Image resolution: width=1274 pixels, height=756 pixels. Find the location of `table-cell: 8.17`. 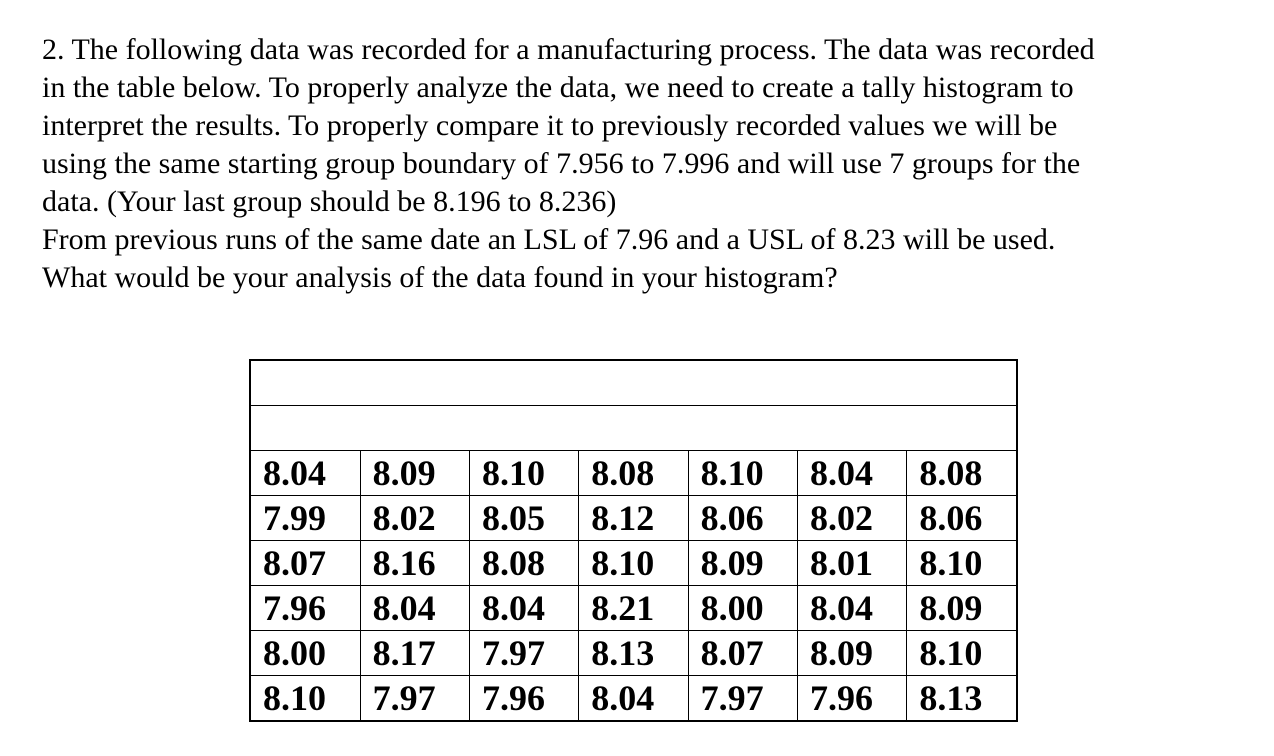

table-cell: 8.17 is located at coordinates (414, 653).